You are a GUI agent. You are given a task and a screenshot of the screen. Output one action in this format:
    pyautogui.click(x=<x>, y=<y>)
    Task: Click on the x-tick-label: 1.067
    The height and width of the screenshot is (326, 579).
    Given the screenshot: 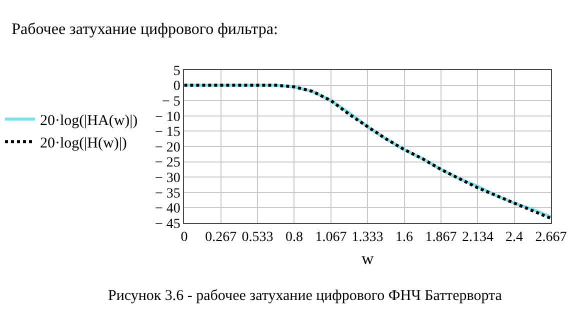 What is the action you would take?
    pyautogui.click(x=331, y=237)
    